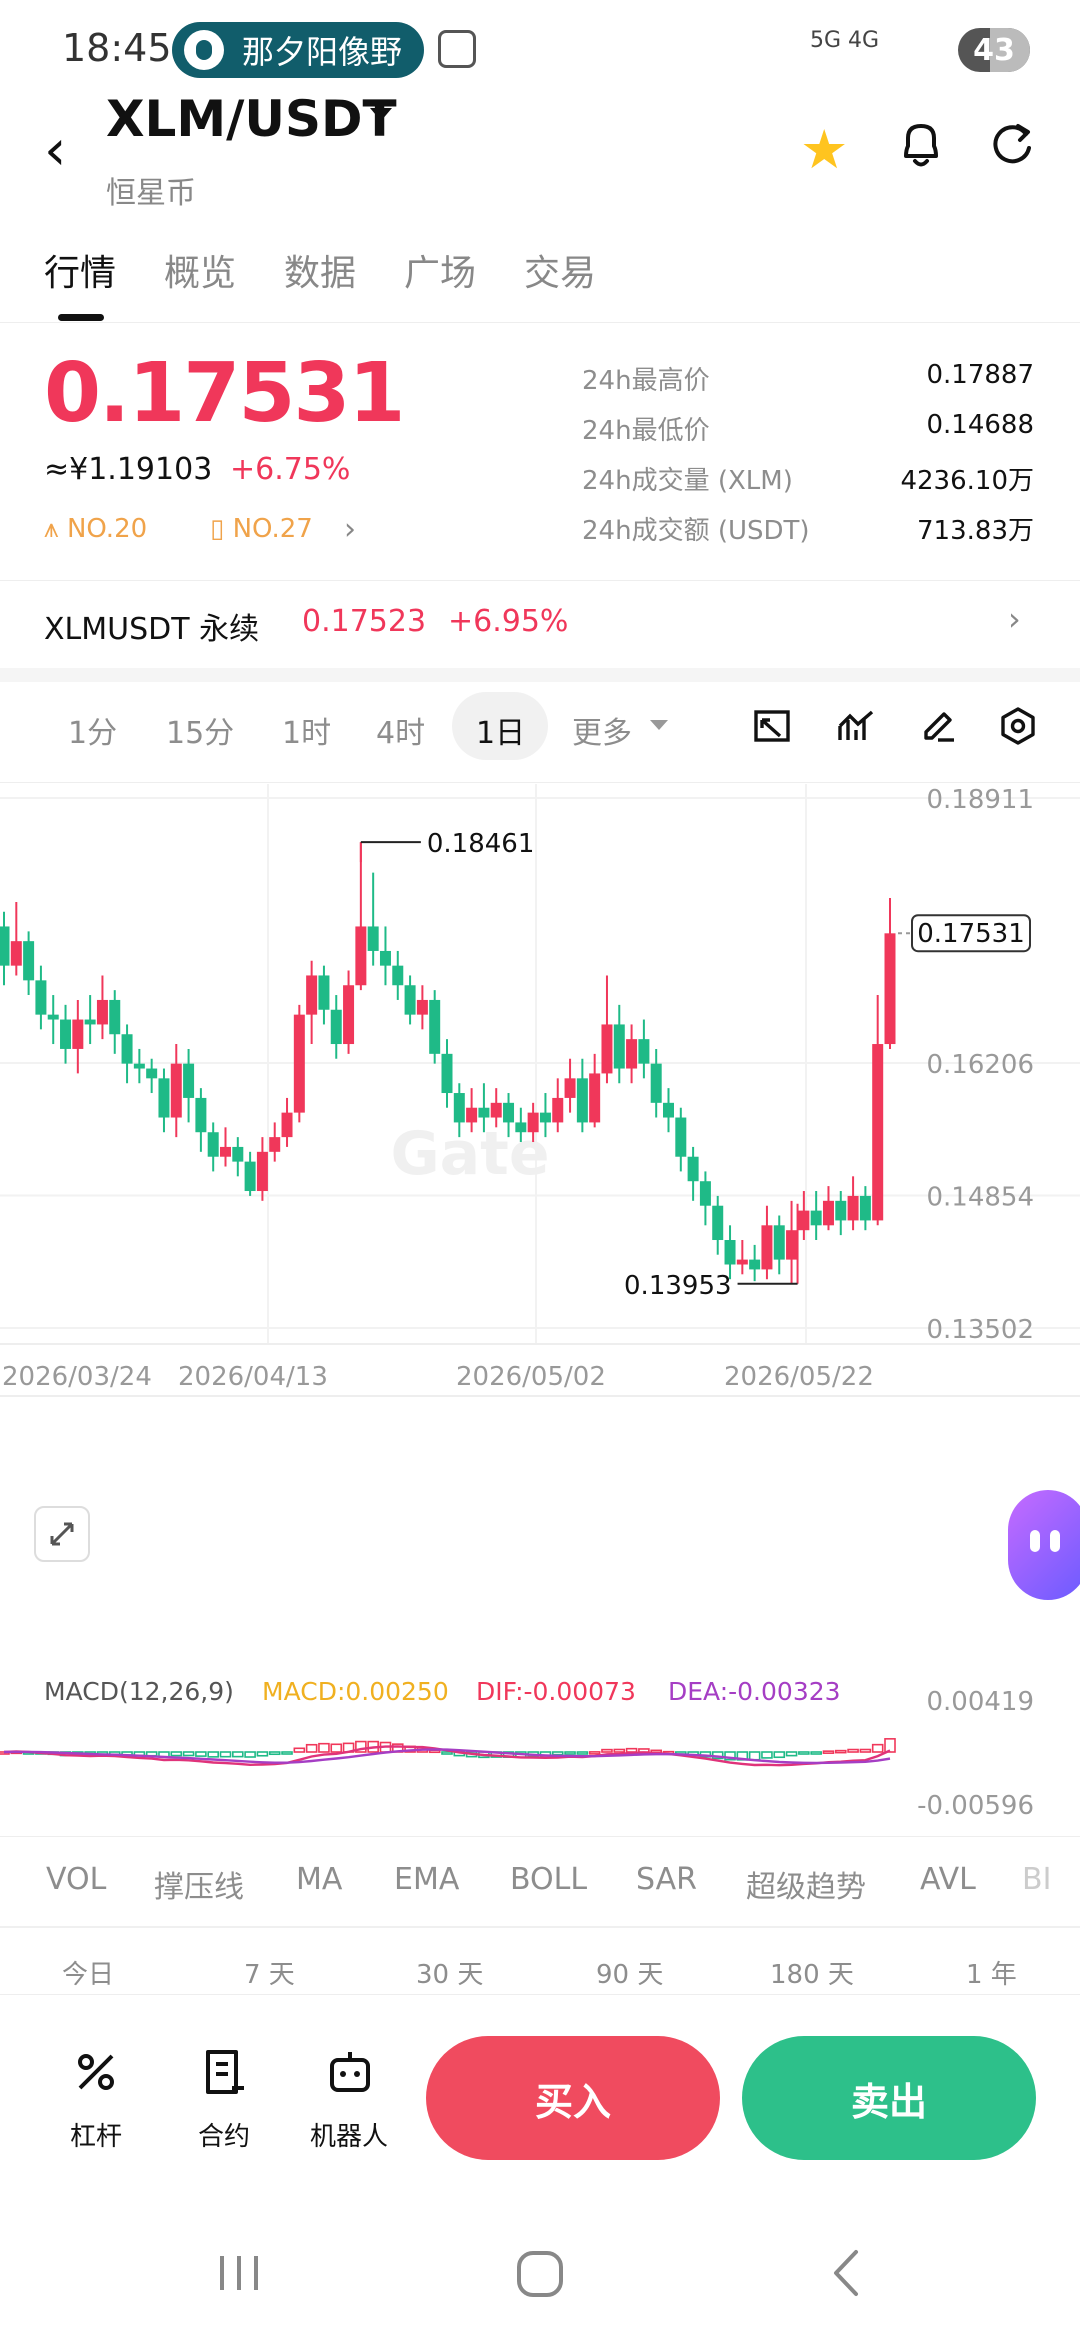  Describe the element at coordinates (349, 2137) in the screenshot. I see `robot-label: 机器人` at that location.